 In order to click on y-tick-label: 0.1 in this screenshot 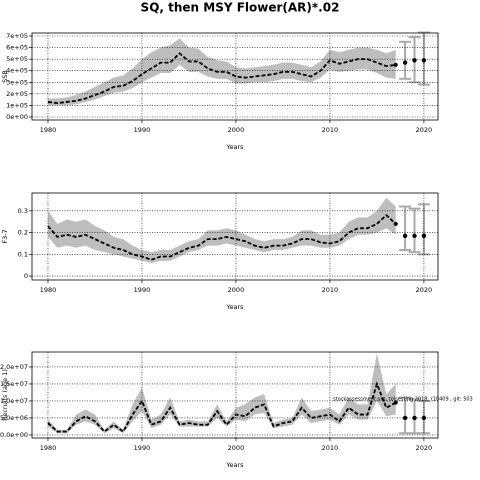, I will do `click(23, 254)`.